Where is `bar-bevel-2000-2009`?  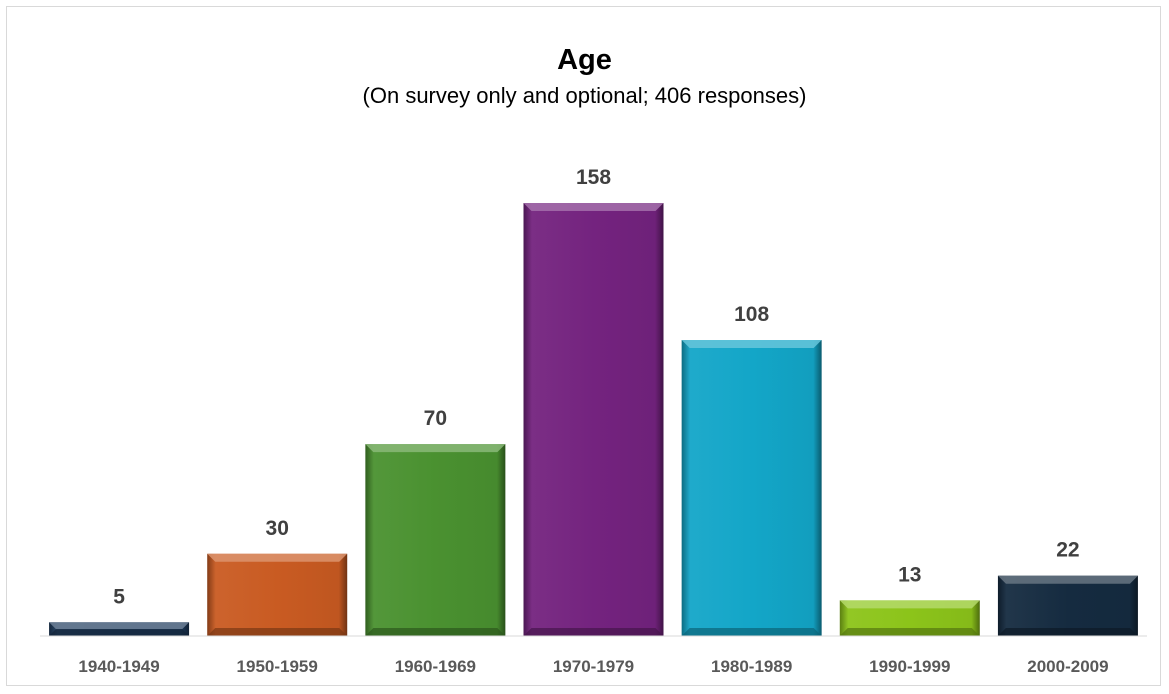
bar-bevel-2000-2009 is located at coordinates (1067, 579).